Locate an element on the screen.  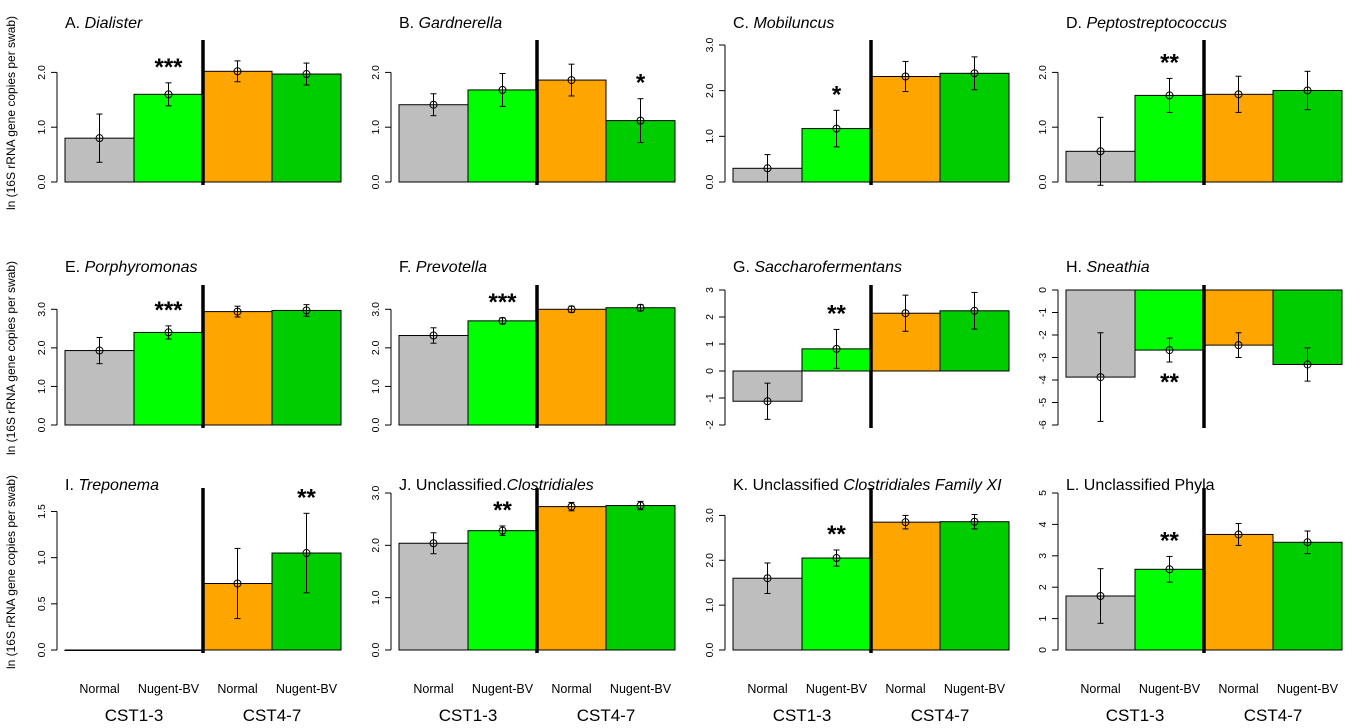
panel-title: J. Unclassified.Clostridiales is located at coordinates (496, 485).